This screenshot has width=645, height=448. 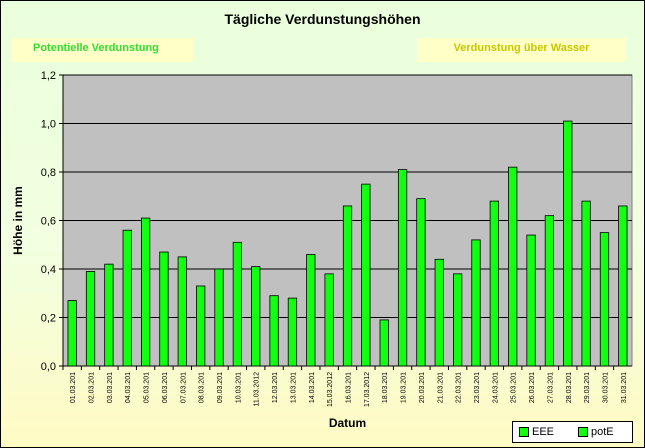 I want to click on x-tick-label: 16.03.201, so click(x=349, y=387).